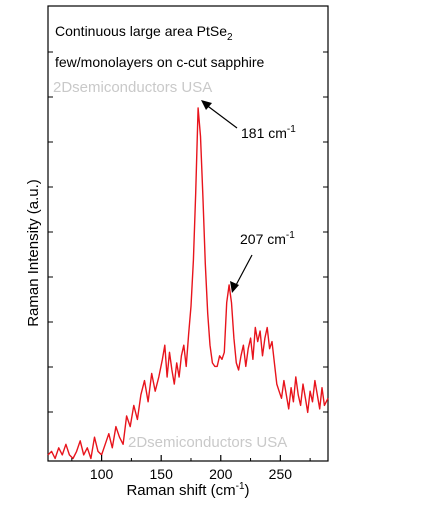 The image size is (431, 514). I want to click on peak-label-207: 207 cm-1, so click(267, 238).